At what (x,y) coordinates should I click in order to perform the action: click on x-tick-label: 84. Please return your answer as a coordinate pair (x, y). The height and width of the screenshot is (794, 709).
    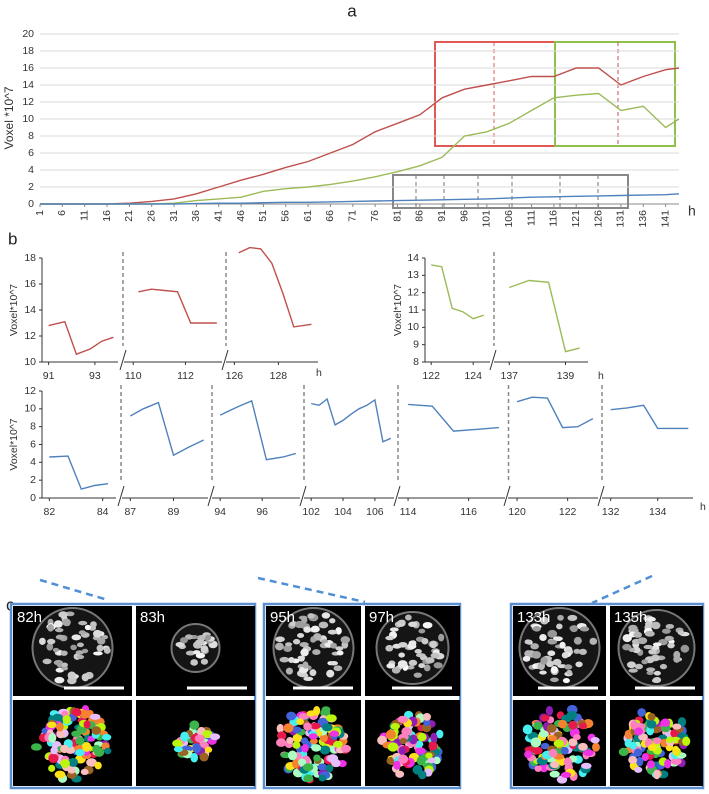
    Looking at the image, I should click on (103, 512).